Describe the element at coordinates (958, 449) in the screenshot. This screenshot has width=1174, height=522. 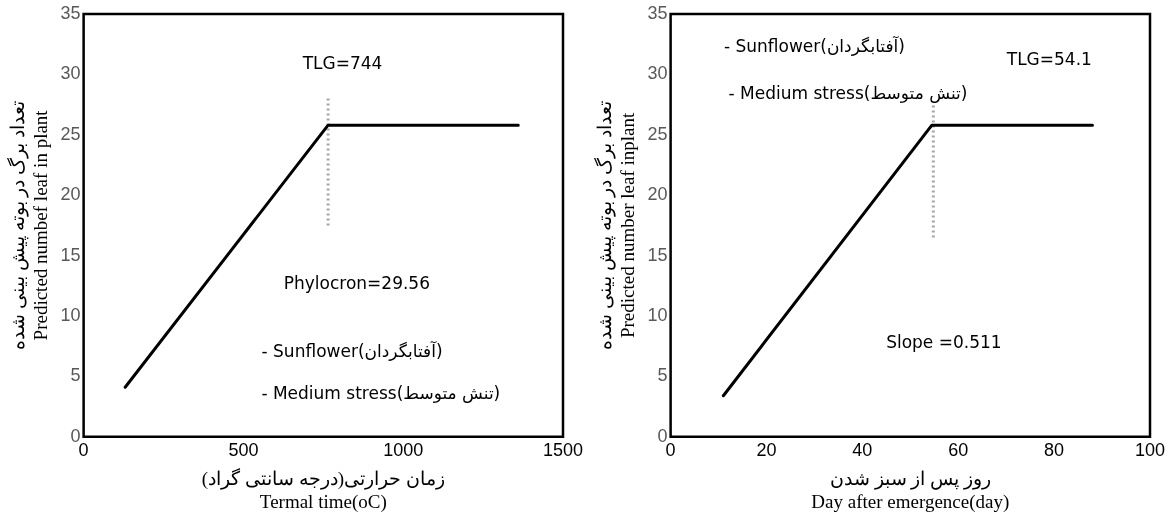
I see `x-tick-label: 60` at that location.